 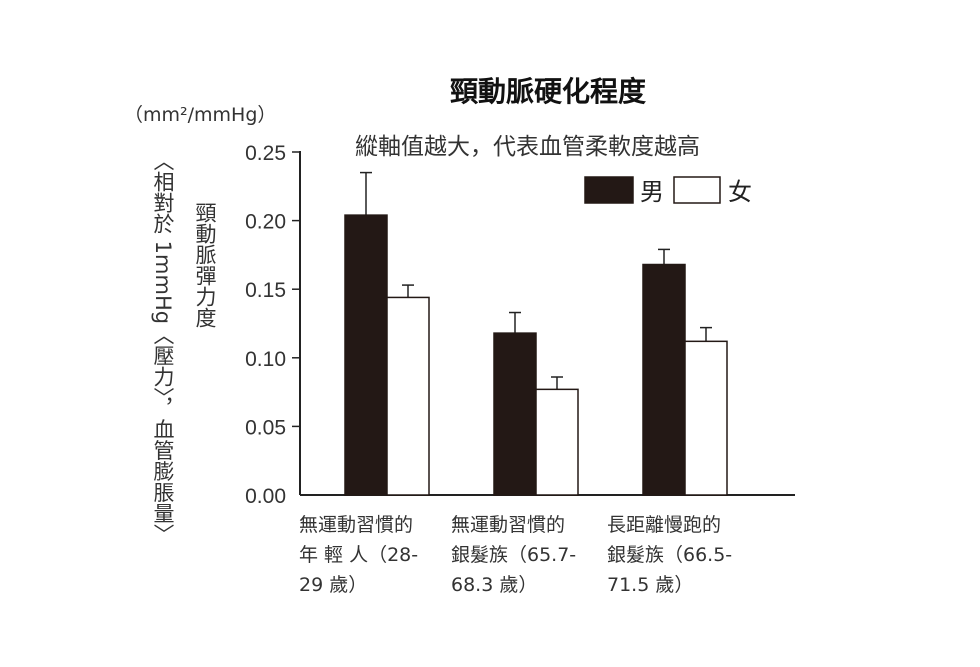 What do you see at coordinates (265, 427) in the screenshot?
I see `y-tick-label: 0.05` at bounding box center [265, 427].